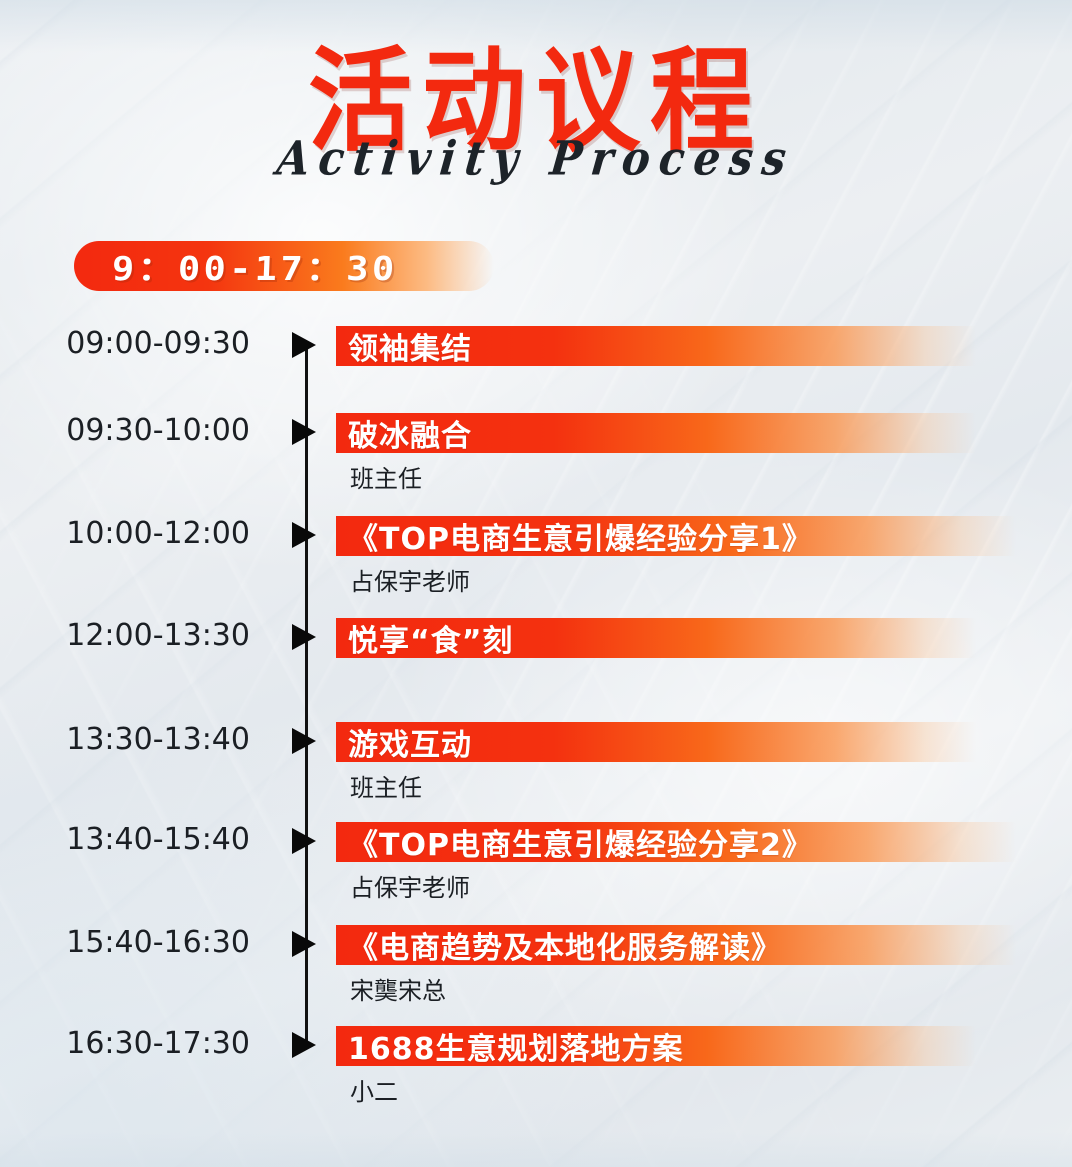 The image size is (1072, 1167). Describe the element at coordinates (410, 349) in the screenshot. I see `agenda-row-topic: 领袖集结` at that location.